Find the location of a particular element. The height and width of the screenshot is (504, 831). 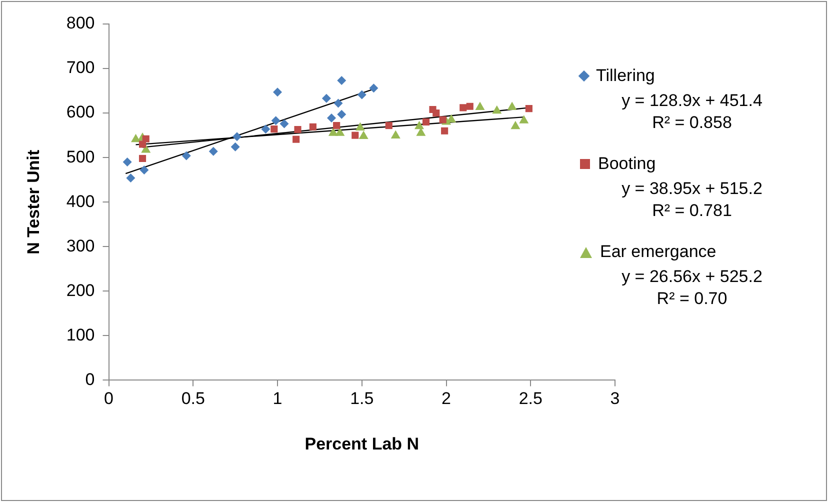

x-tick-label: 2.5 is located at coordinates (530, 398).